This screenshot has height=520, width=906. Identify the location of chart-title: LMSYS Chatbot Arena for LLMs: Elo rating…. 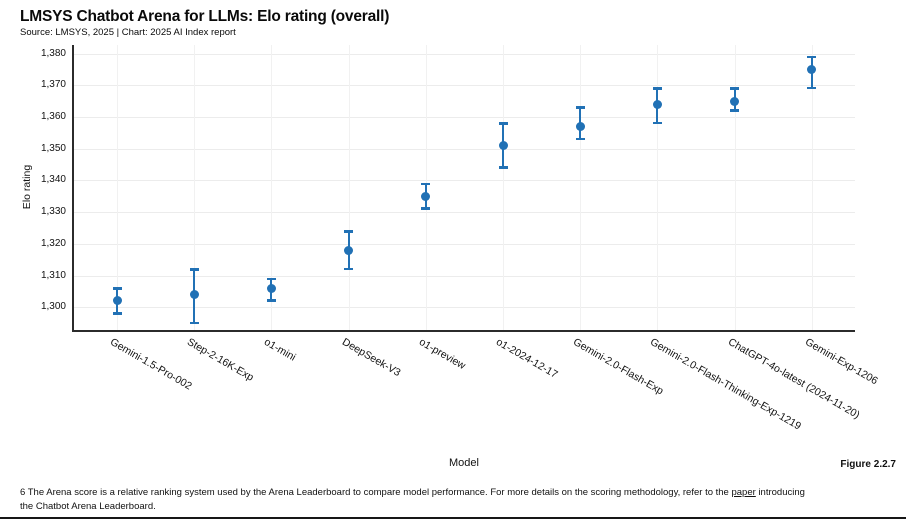
(205, 16).